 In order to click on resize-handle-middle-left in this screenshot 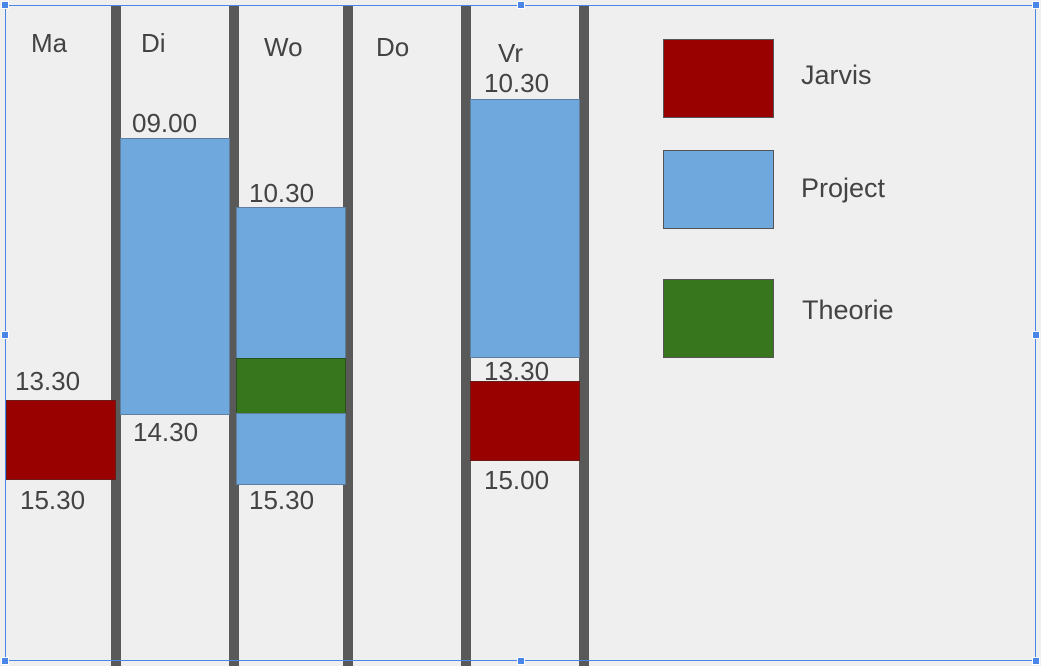, I will do `click(5, 335)`.